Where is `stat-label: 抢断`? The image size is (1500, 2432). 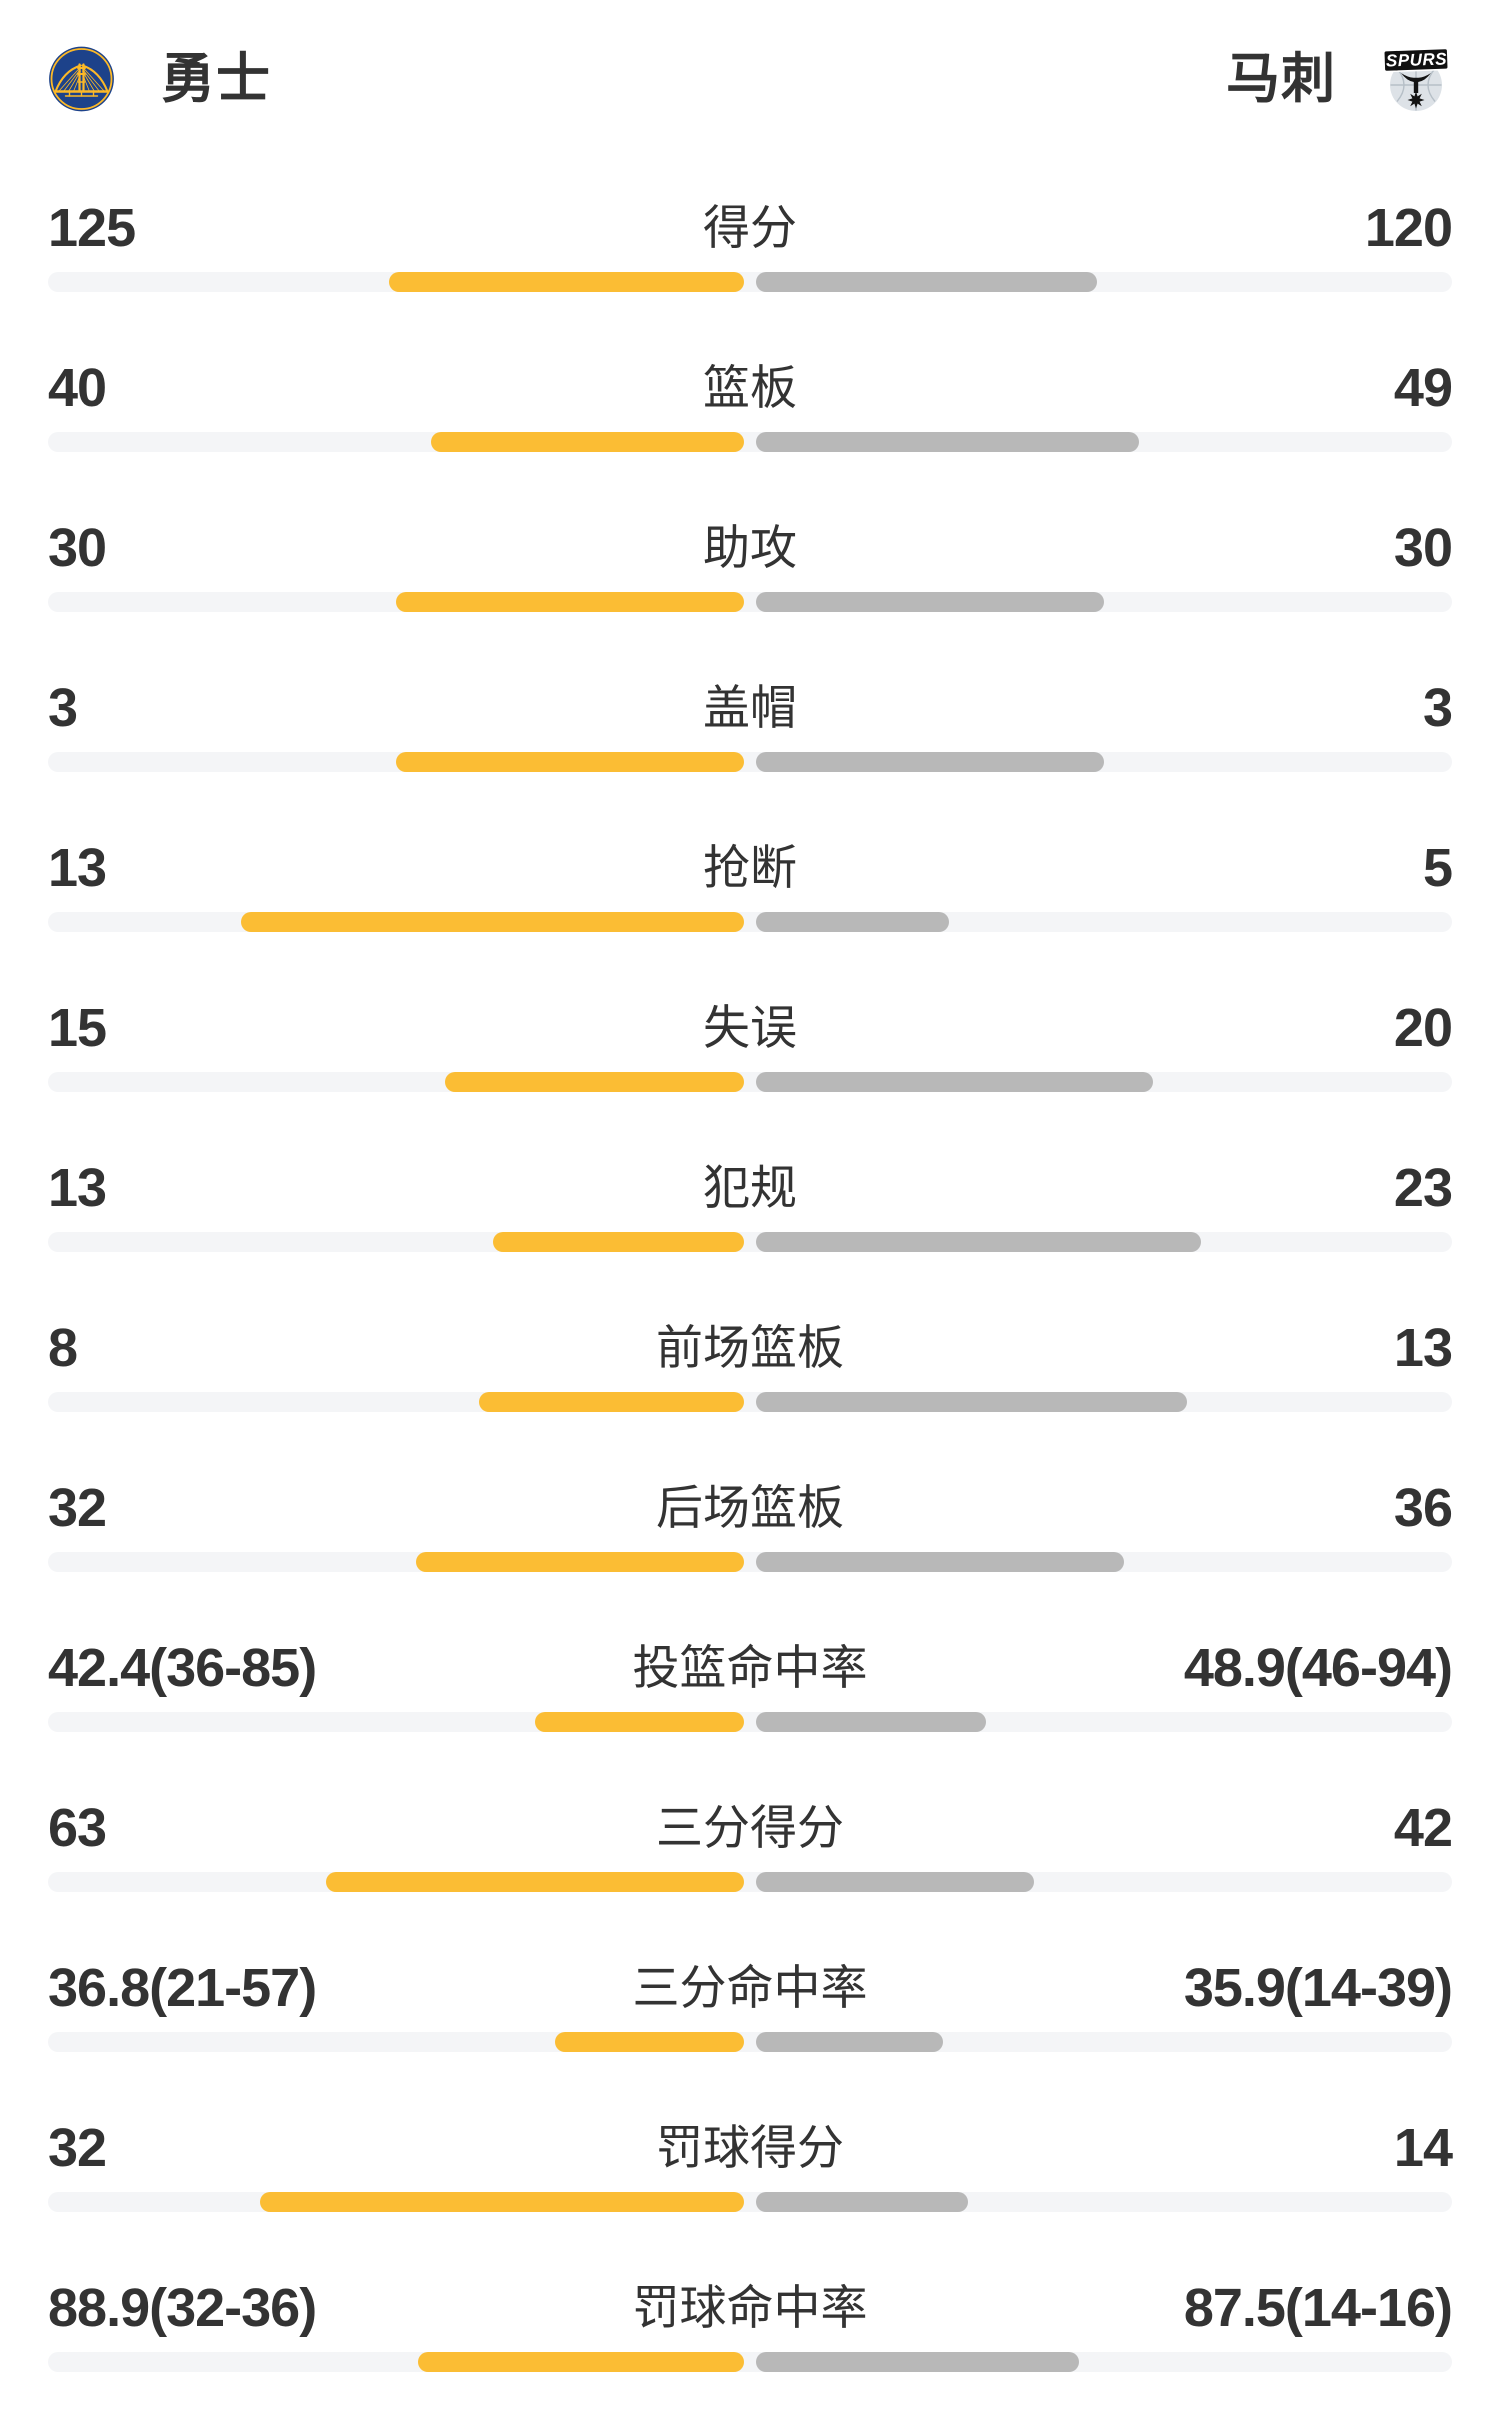
stat-label: 抢断 is located at coordinates (750, 867).